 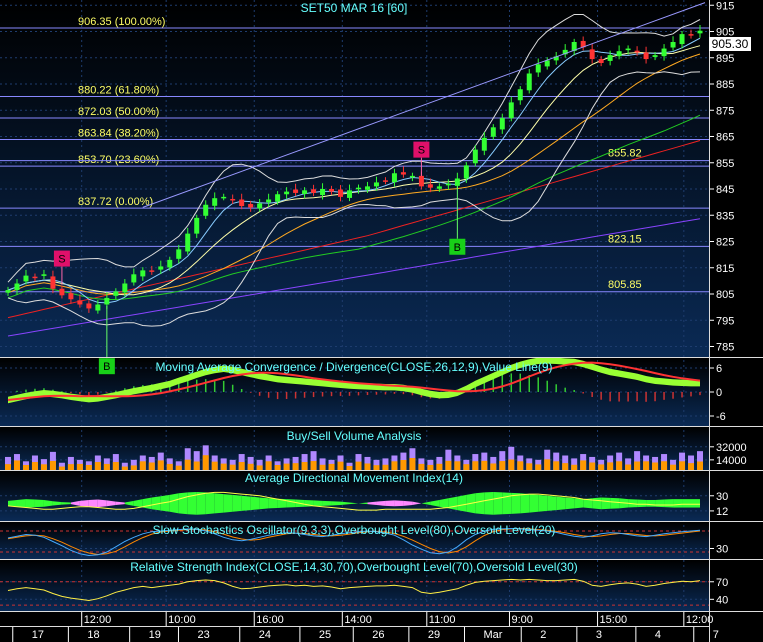 What do you see at coordinates (730, 44) in the screenshot?
I see `last-price-label: 905.30` at bounding box center [730, 44].